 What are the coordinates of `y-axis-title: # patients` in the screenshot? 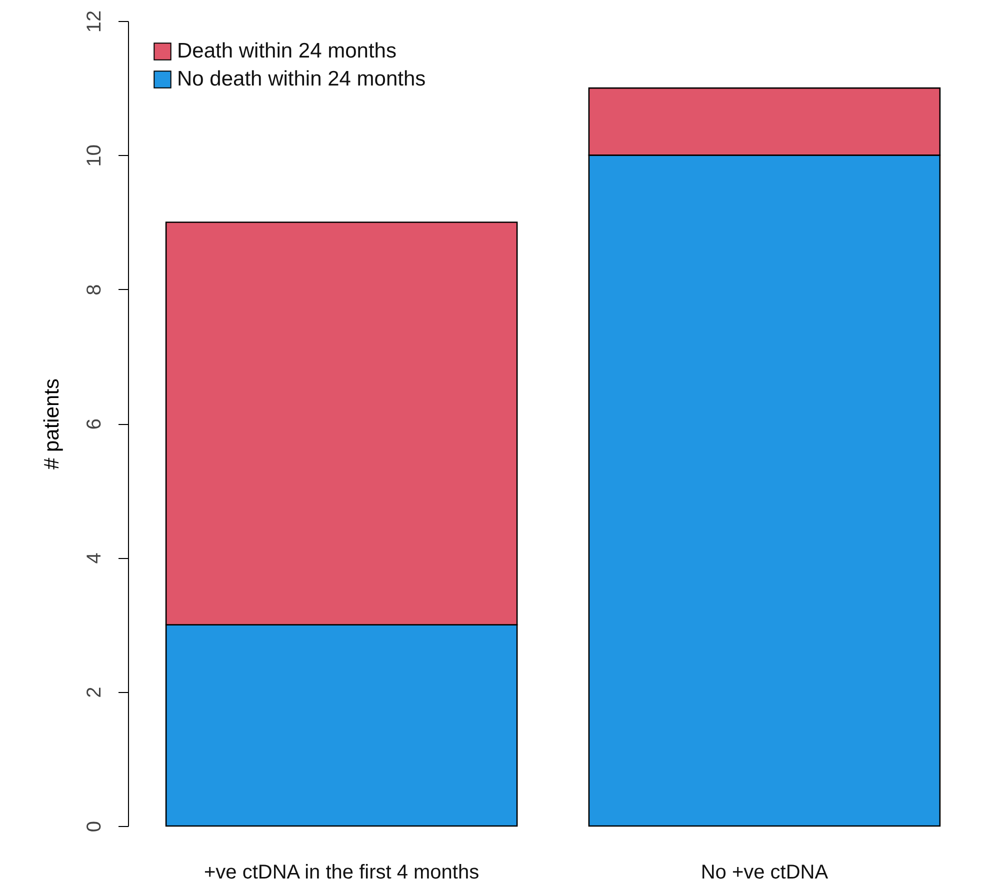 It's located at (52, 424).